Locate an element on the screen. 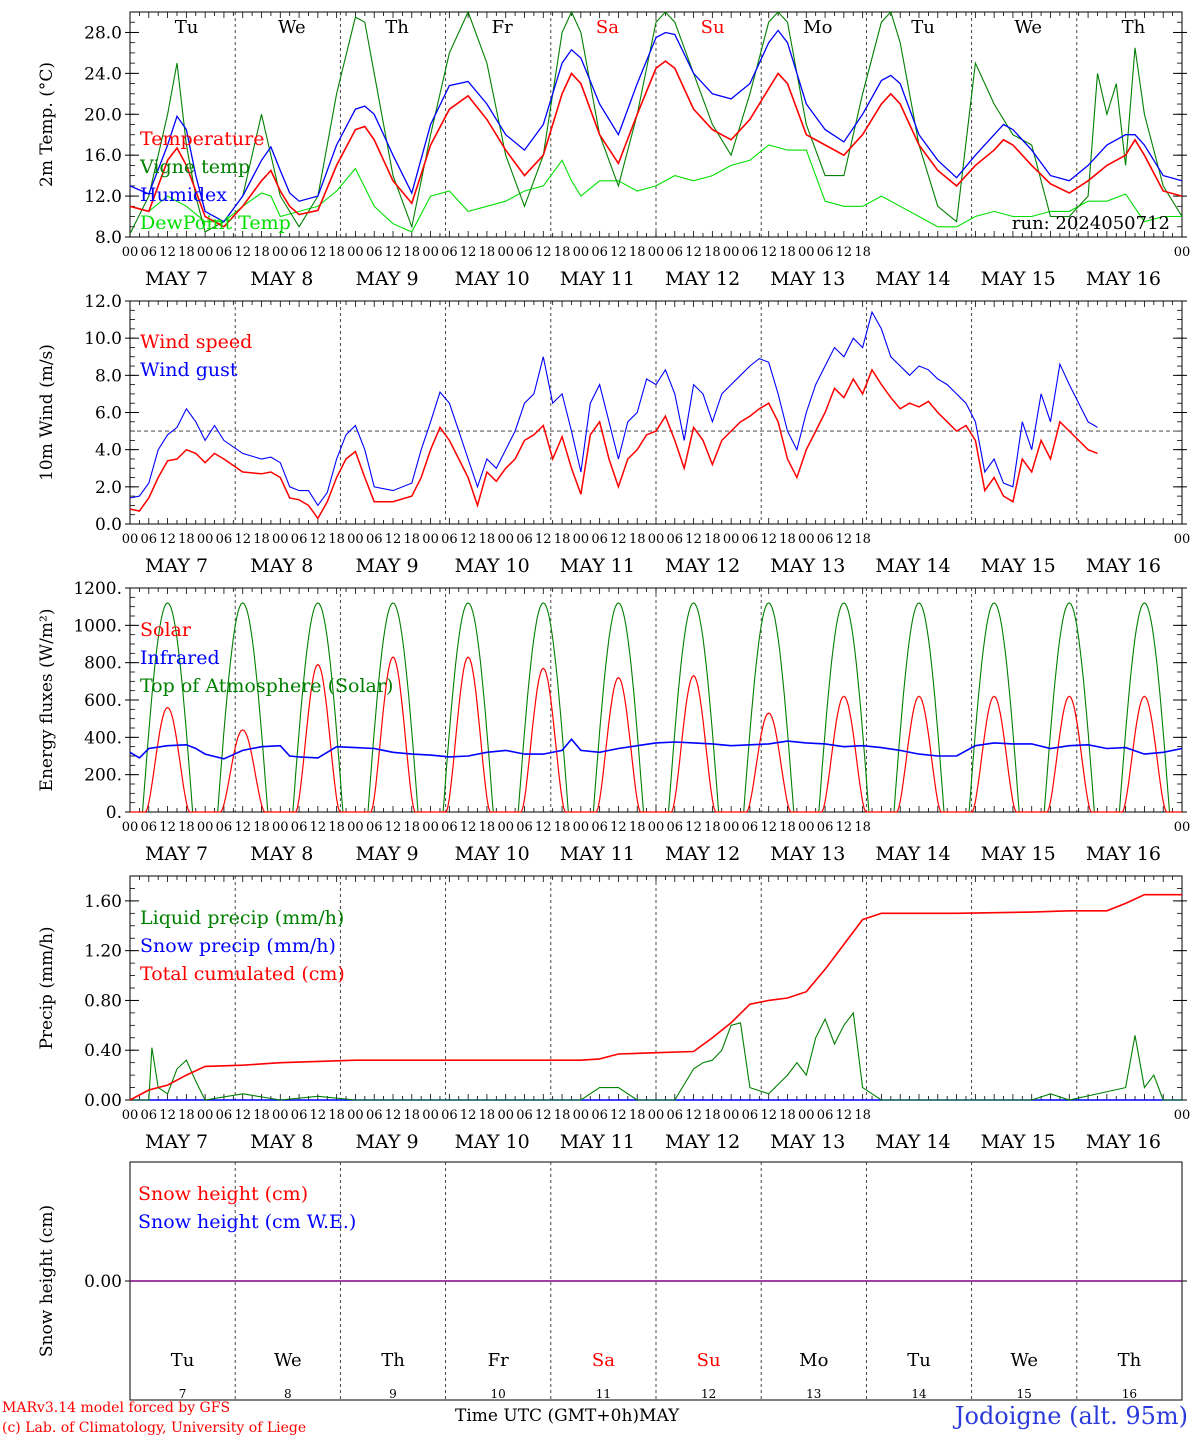 The image size is (1194, 1440). day-number-label: 13 is located at coordinates (813, 1394).